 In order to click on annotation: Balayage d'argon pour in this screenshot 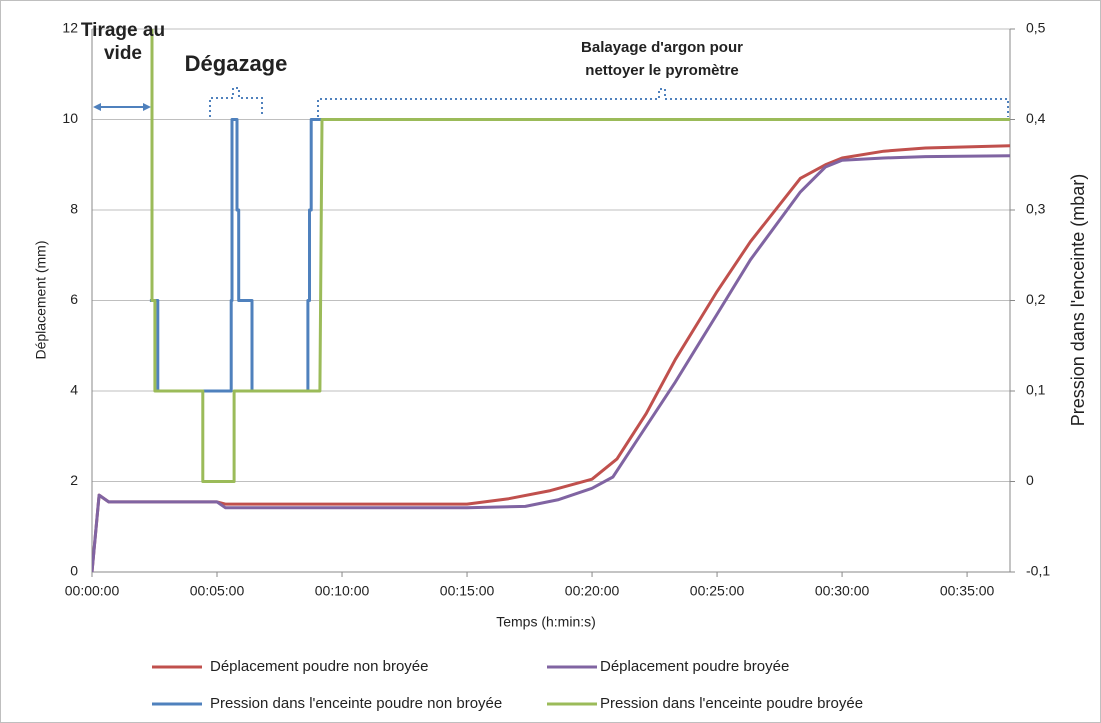, I will do `click(662, 47)`.